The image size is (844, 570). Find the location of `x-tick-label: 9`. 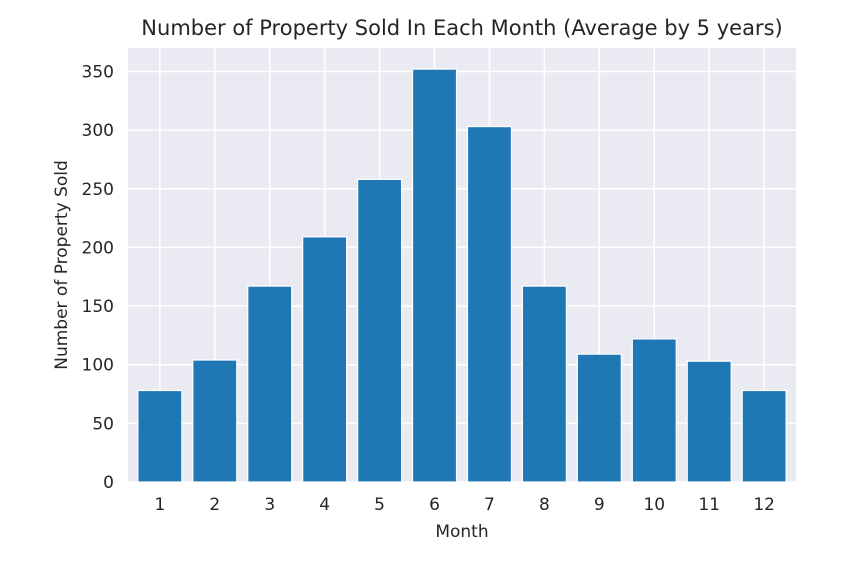

x-tick-label: 9 is located at coordinates (599, 505).